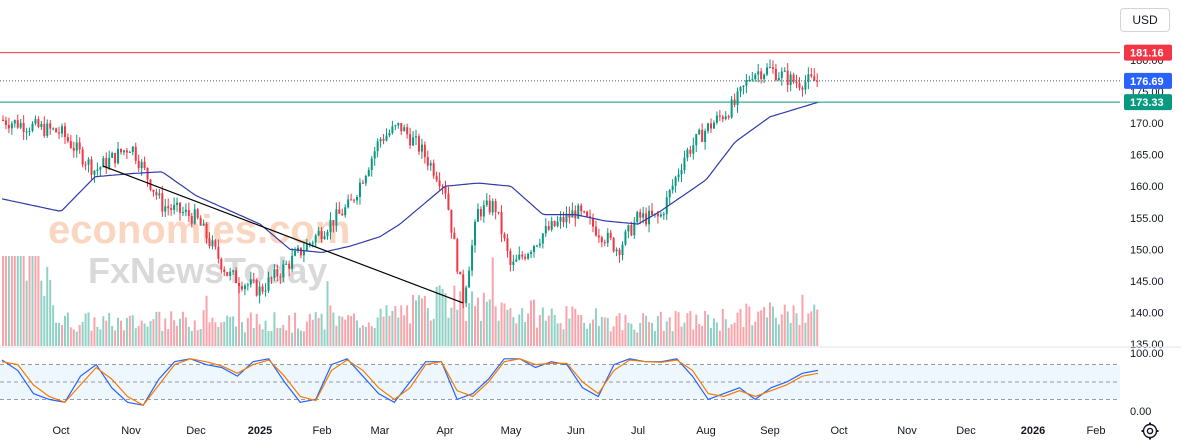  I want to click on price-tick-label: 155.00, so click(1147, 219).